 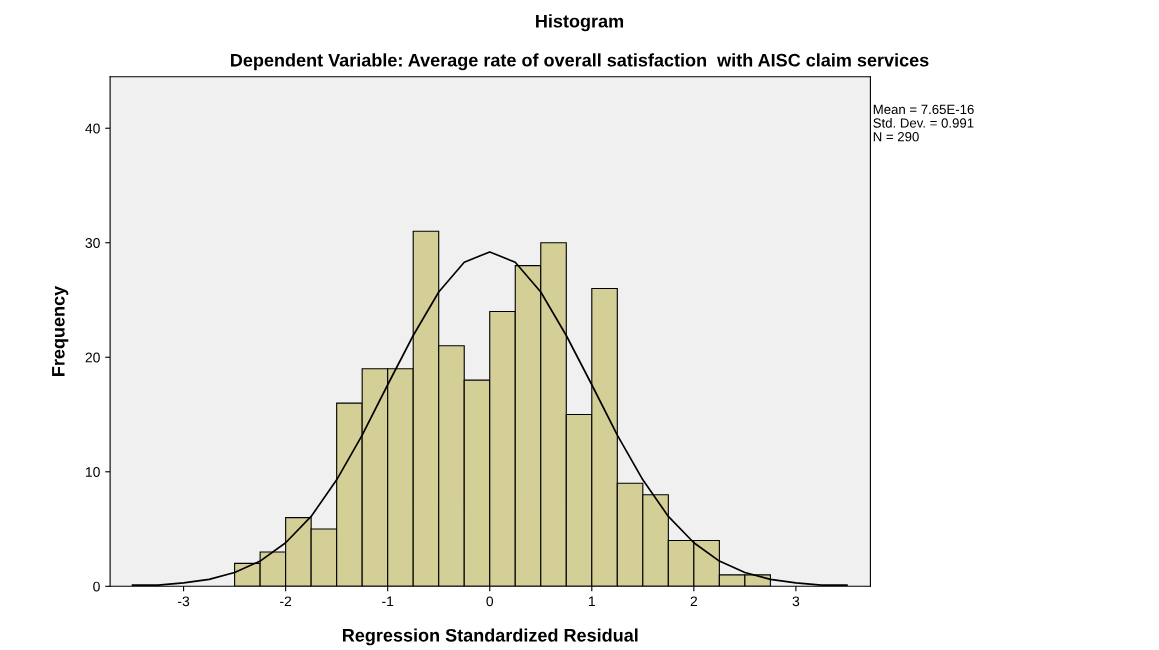 What do you see at coordinates (490, 637) in the screenshot?
I see `x-axis-title: Regression Standardized Residual` at bounding box center [490, 637].